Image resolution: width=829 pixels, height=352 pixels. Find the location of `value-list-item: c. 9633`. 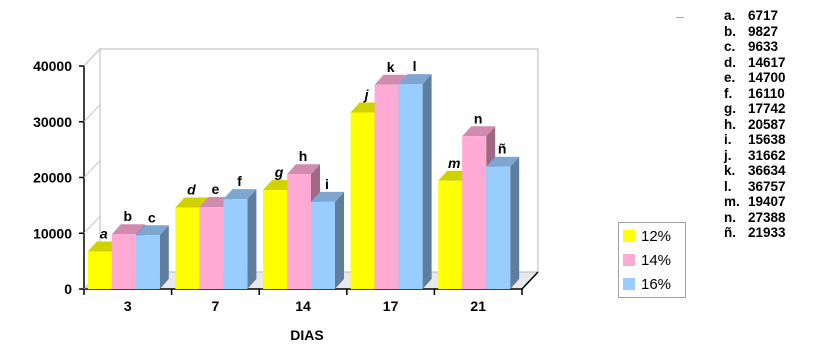

value-list-item: c. 9633 is located at coordinates (755, 47).